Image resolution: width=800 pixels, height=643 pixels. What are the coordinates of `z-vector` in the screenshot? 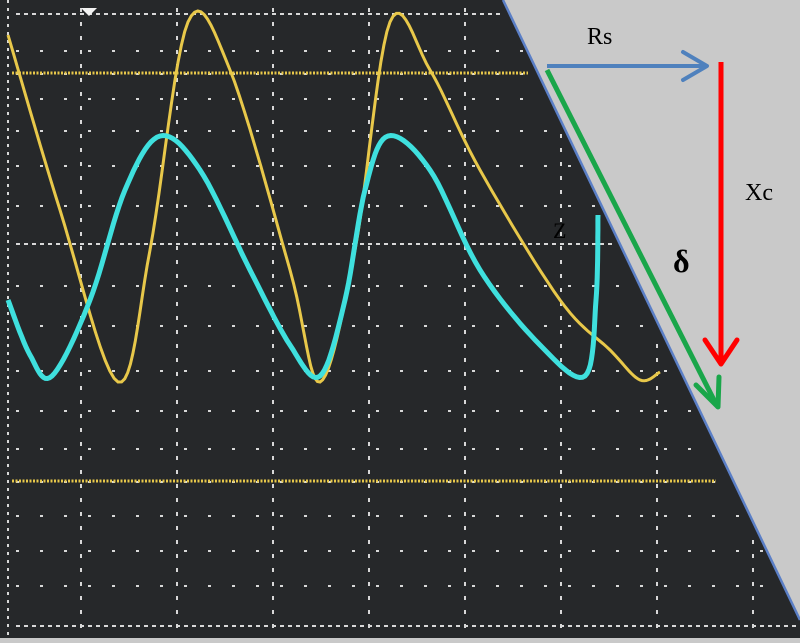 It's located at (631, 237).